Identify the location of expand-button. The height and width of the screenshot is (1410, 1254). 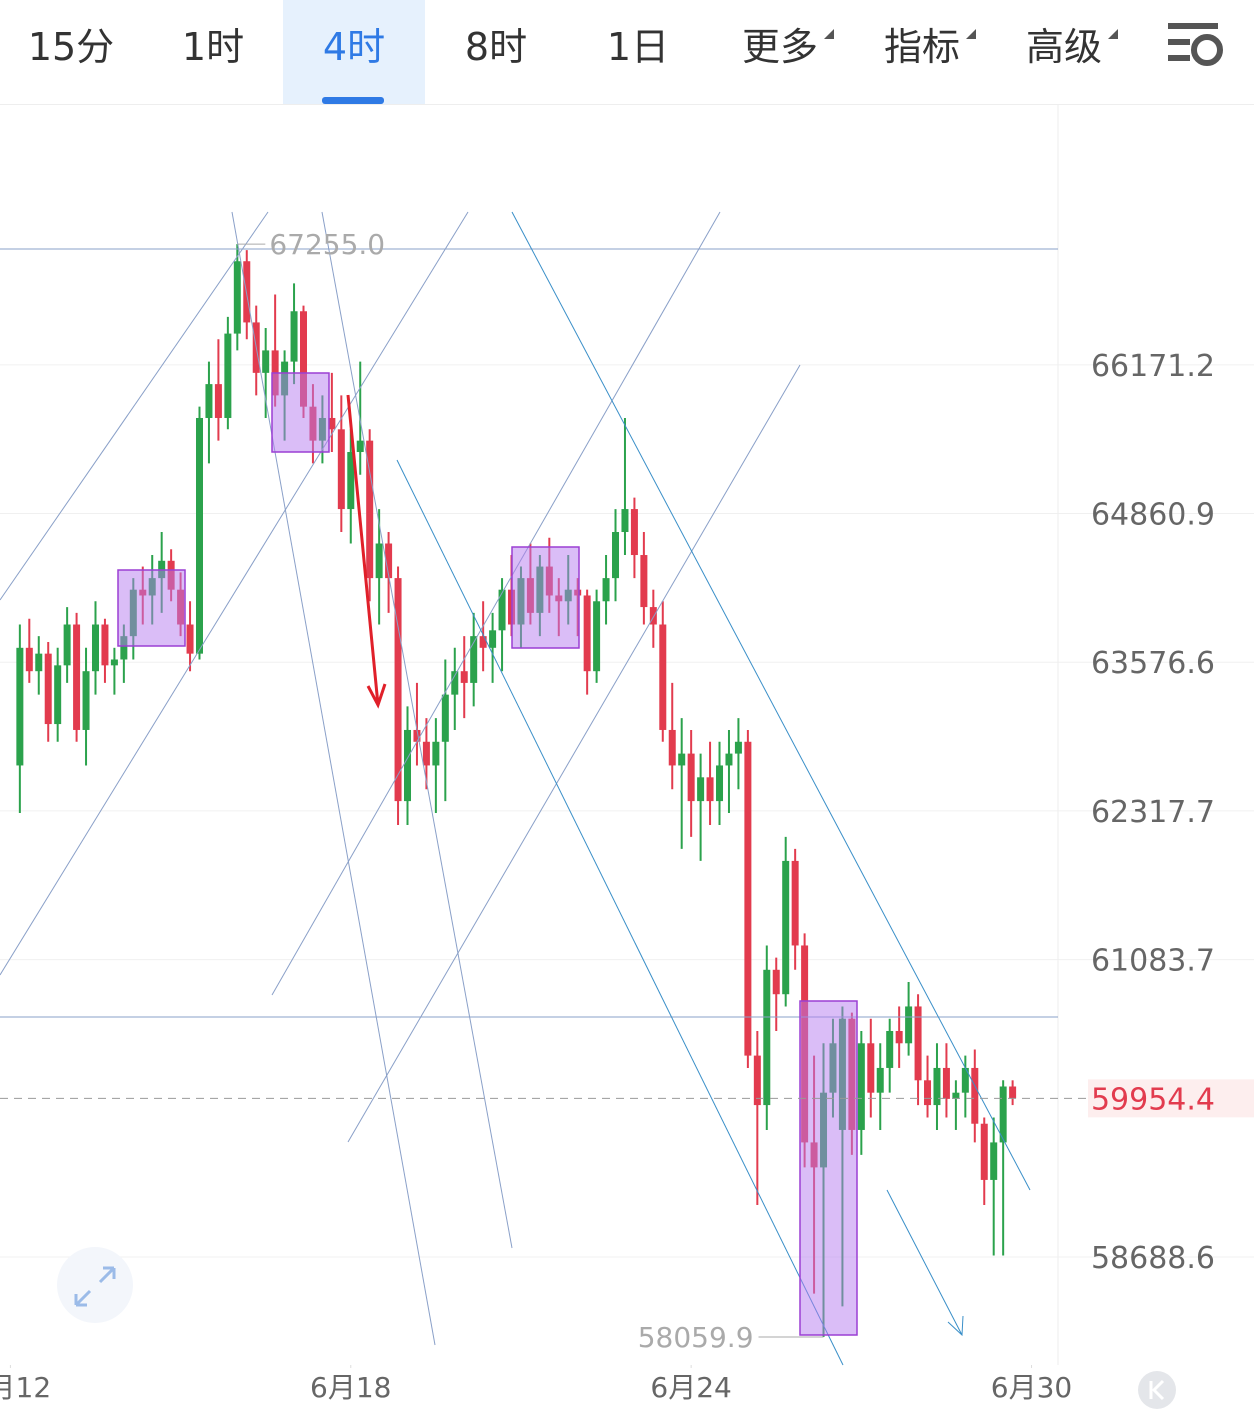
(95, 1285).